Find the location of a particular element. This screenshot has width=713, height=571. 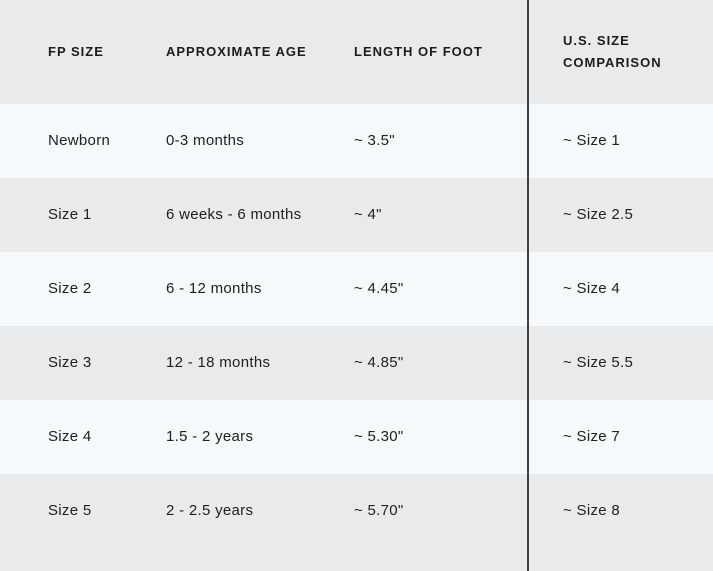

cell-us-size-comparison: ~ Size 7 is located at coordinates (592, 437).